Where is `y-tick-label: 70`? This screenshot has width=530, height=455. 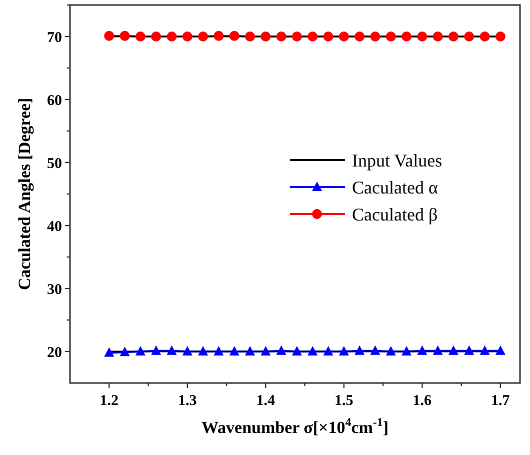 y-tick-label: 70 is located at coordinates (54, 38).